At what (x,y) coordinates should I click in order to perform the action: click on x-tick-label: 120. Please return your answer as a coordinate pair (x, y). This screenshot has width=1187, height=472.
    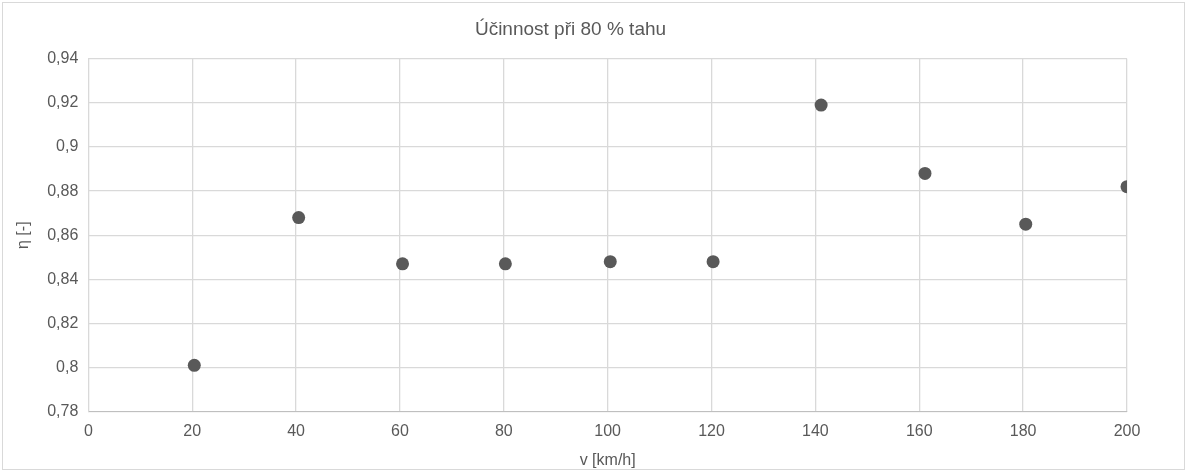
    Looking at the image, I should click on (711, 430).